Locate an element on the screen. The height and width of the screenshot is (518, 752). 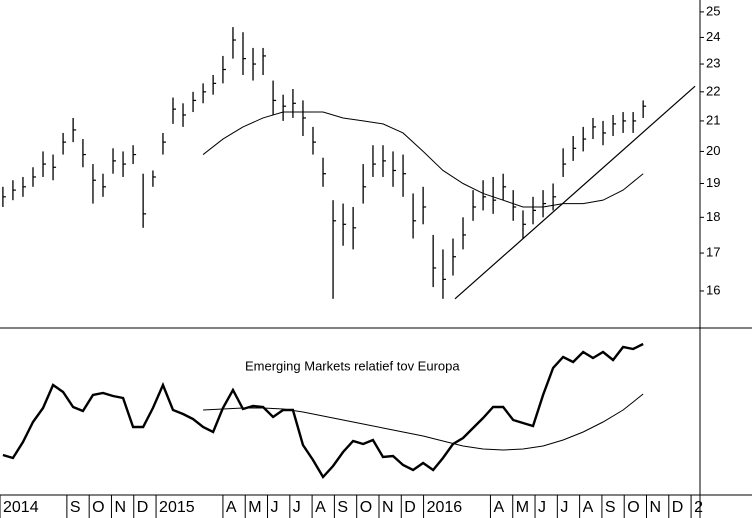
y-tick-label: 22 is located at coordinates (713, 90).